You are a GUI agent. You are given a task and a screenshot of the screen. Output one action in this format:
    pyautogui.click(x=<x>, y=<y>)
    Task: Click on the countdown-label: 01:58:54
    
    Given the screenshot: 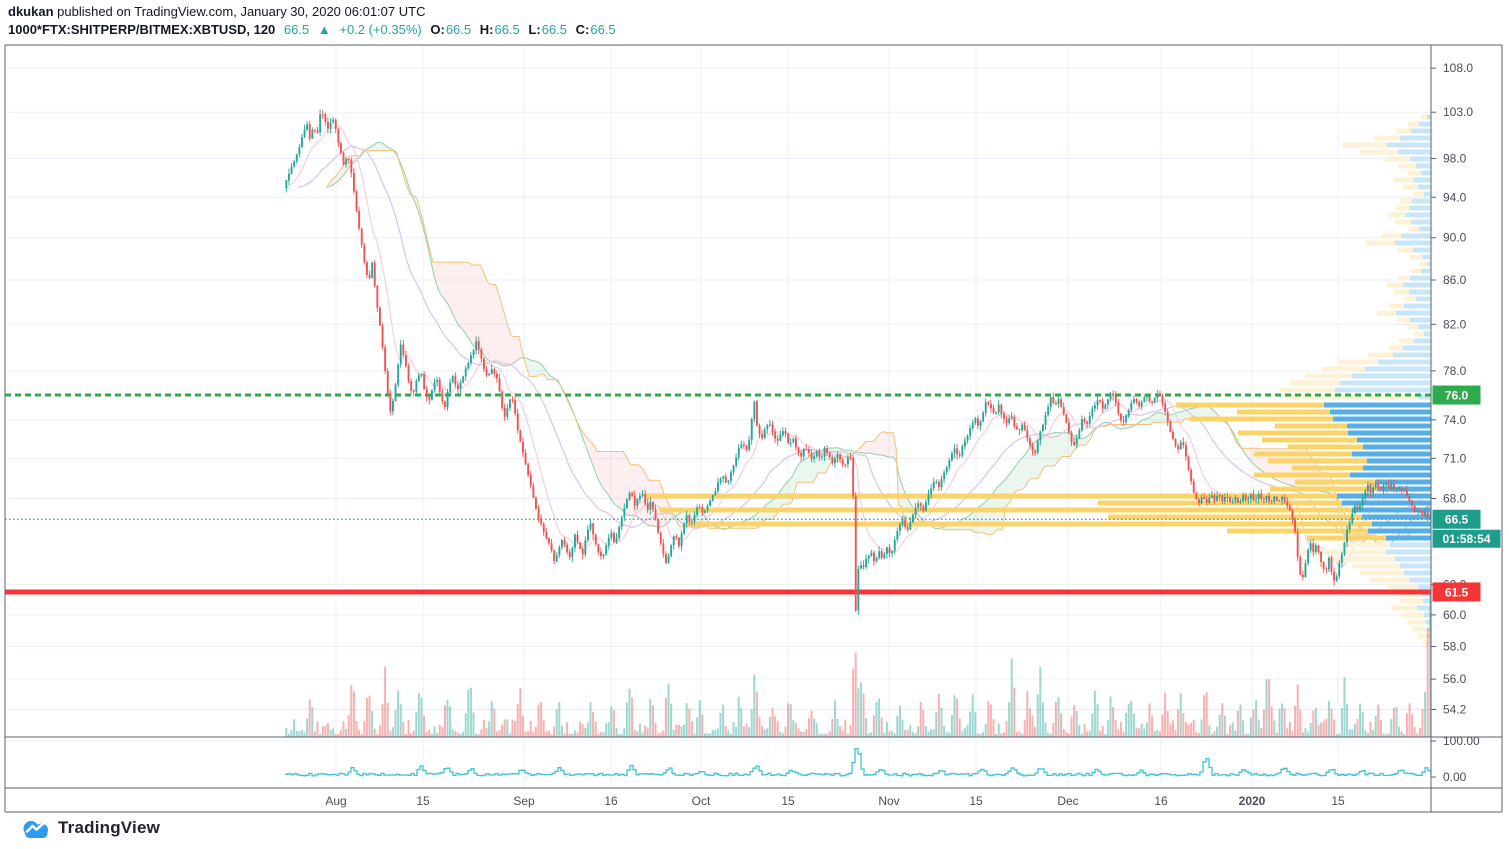 What is the action you would take?
    pyautogui.click(x=1466, y=538)
    